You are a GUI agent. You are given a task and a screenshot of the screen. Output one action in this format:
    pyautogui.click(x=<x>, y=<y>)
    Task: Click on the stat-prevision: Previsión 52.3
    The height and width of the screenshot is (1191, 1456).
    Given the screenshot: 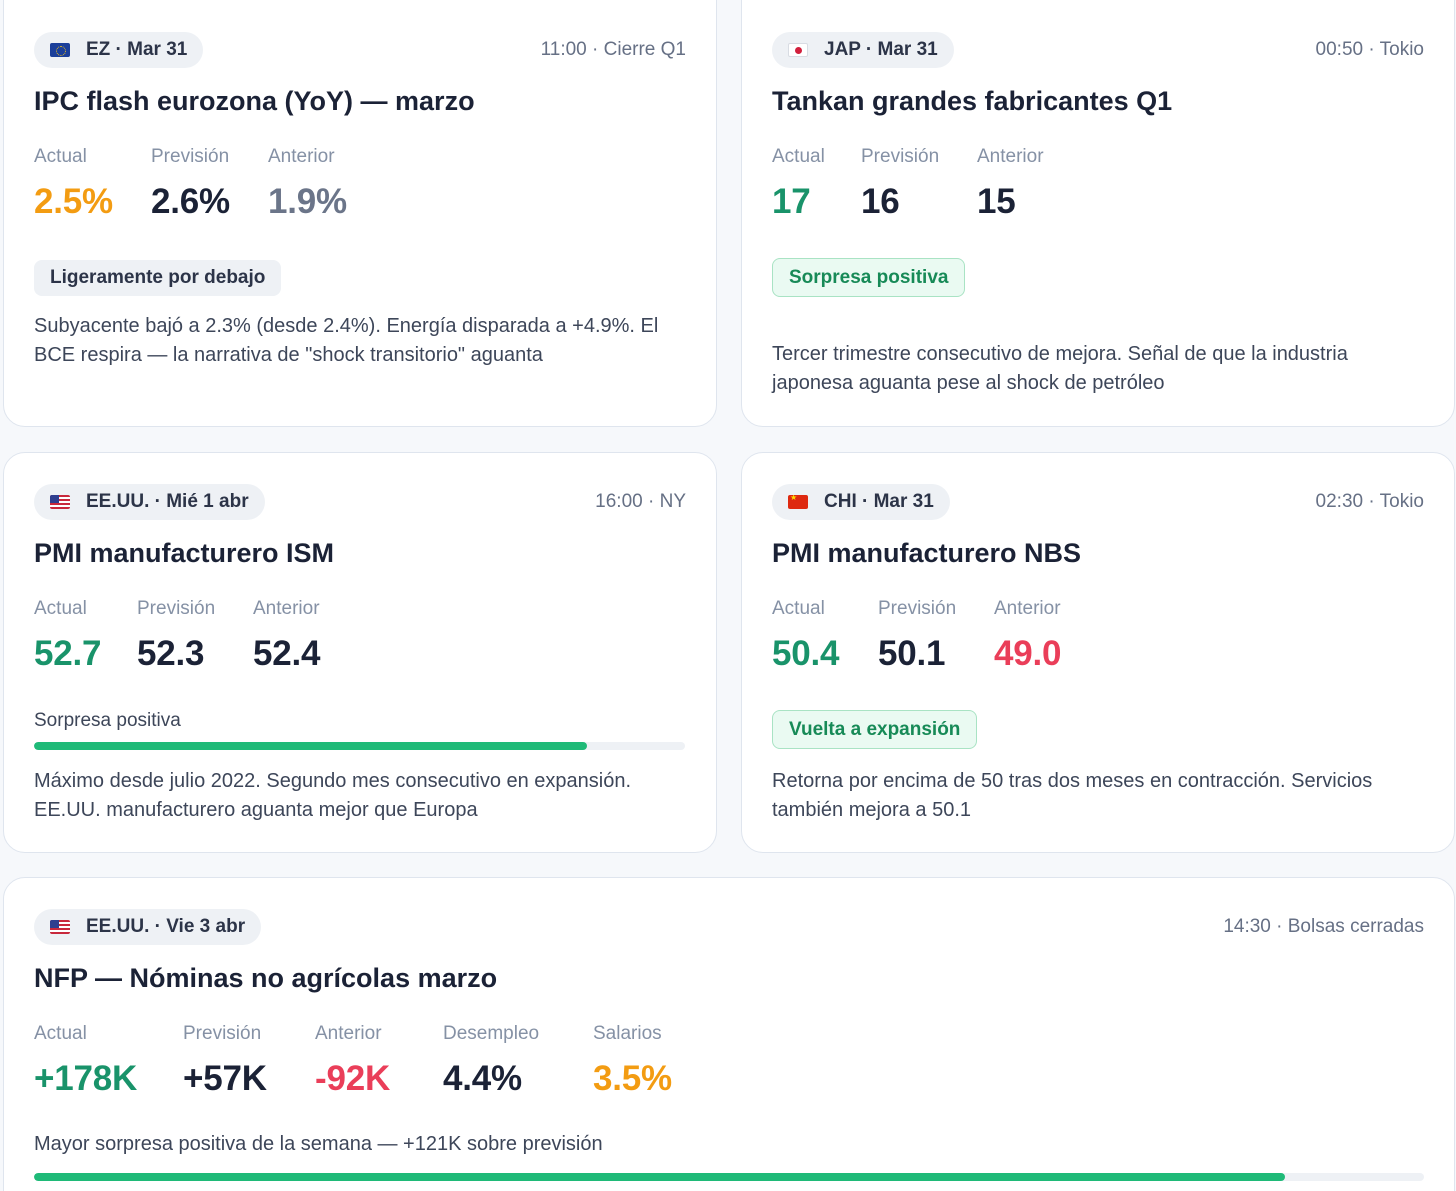 What is the action you would take?
    pyautogui.click(x=176, y=636)
    